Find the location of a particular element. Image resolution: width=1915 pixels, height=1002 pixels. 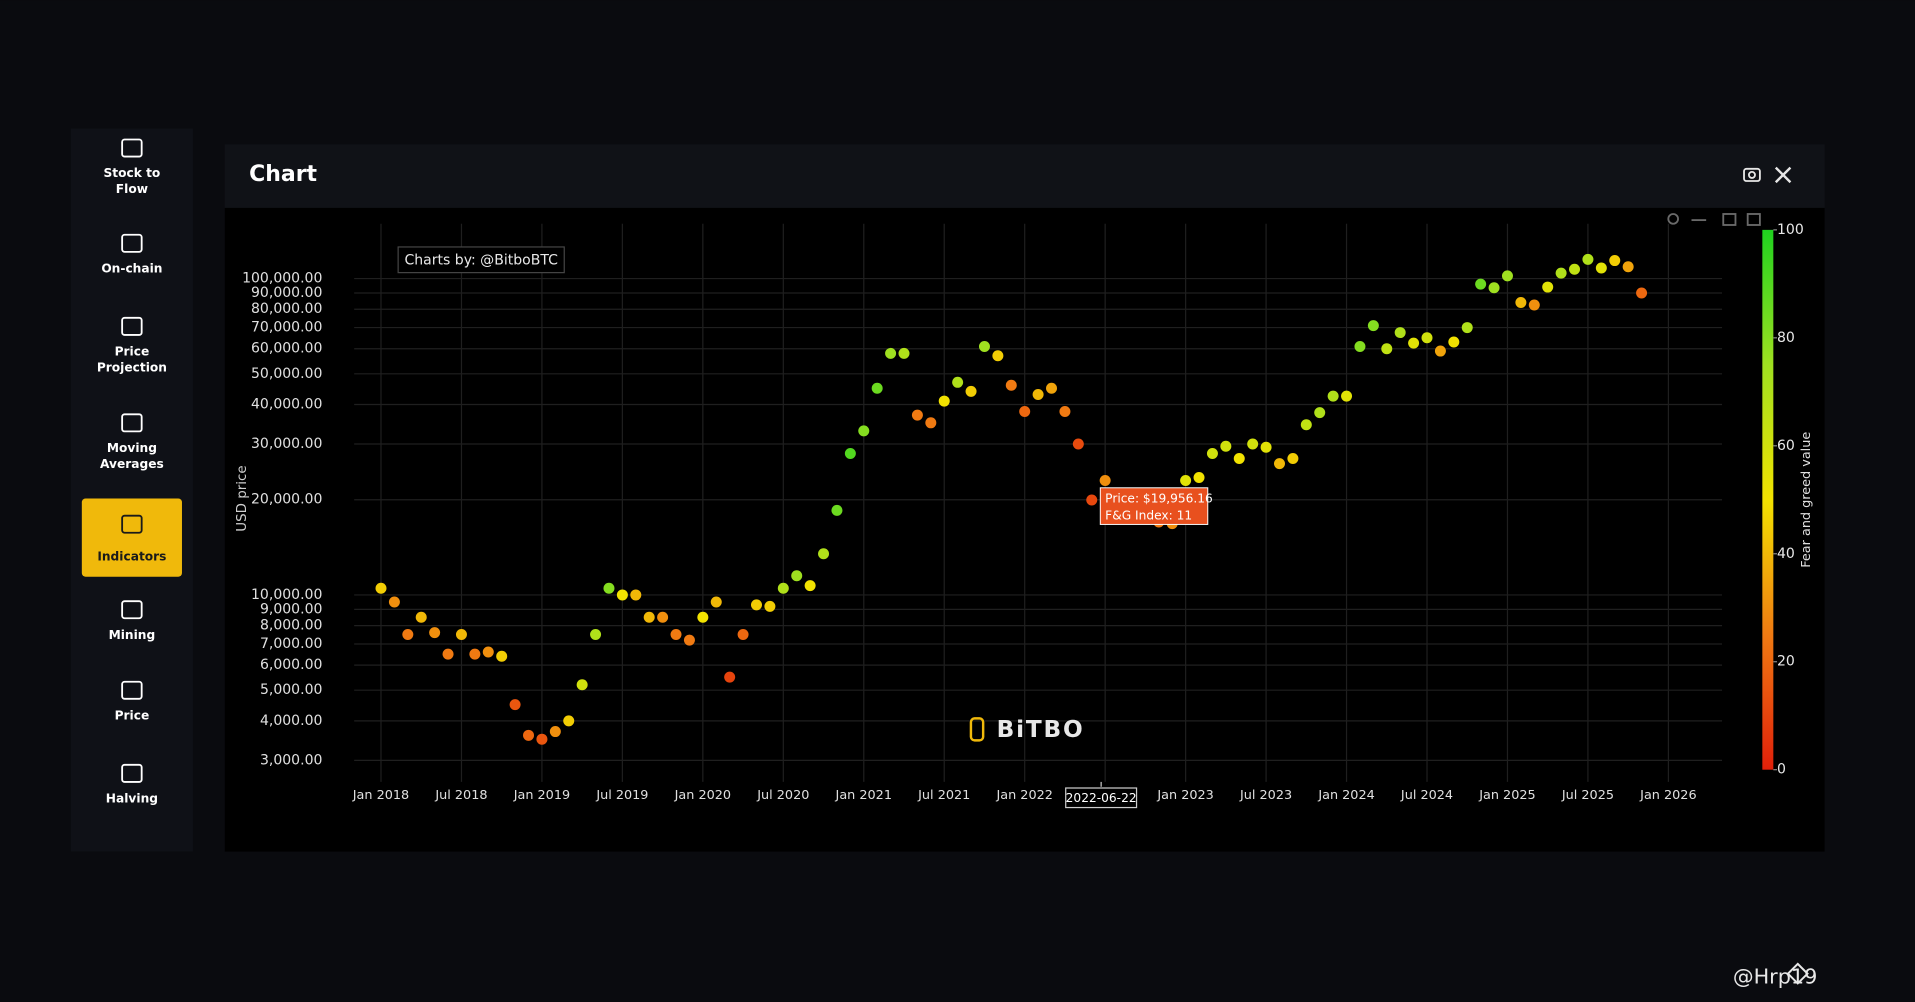

nav-item: On-chain is located at coordinates (131, 254).